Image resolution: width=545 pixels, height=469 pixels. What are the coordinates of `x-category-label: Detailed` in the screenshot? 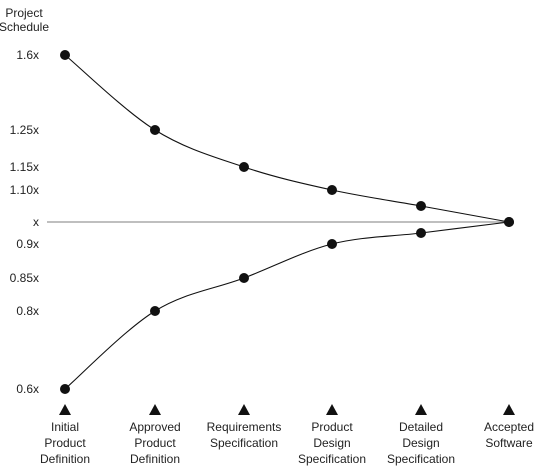 It's located at (421, 427).